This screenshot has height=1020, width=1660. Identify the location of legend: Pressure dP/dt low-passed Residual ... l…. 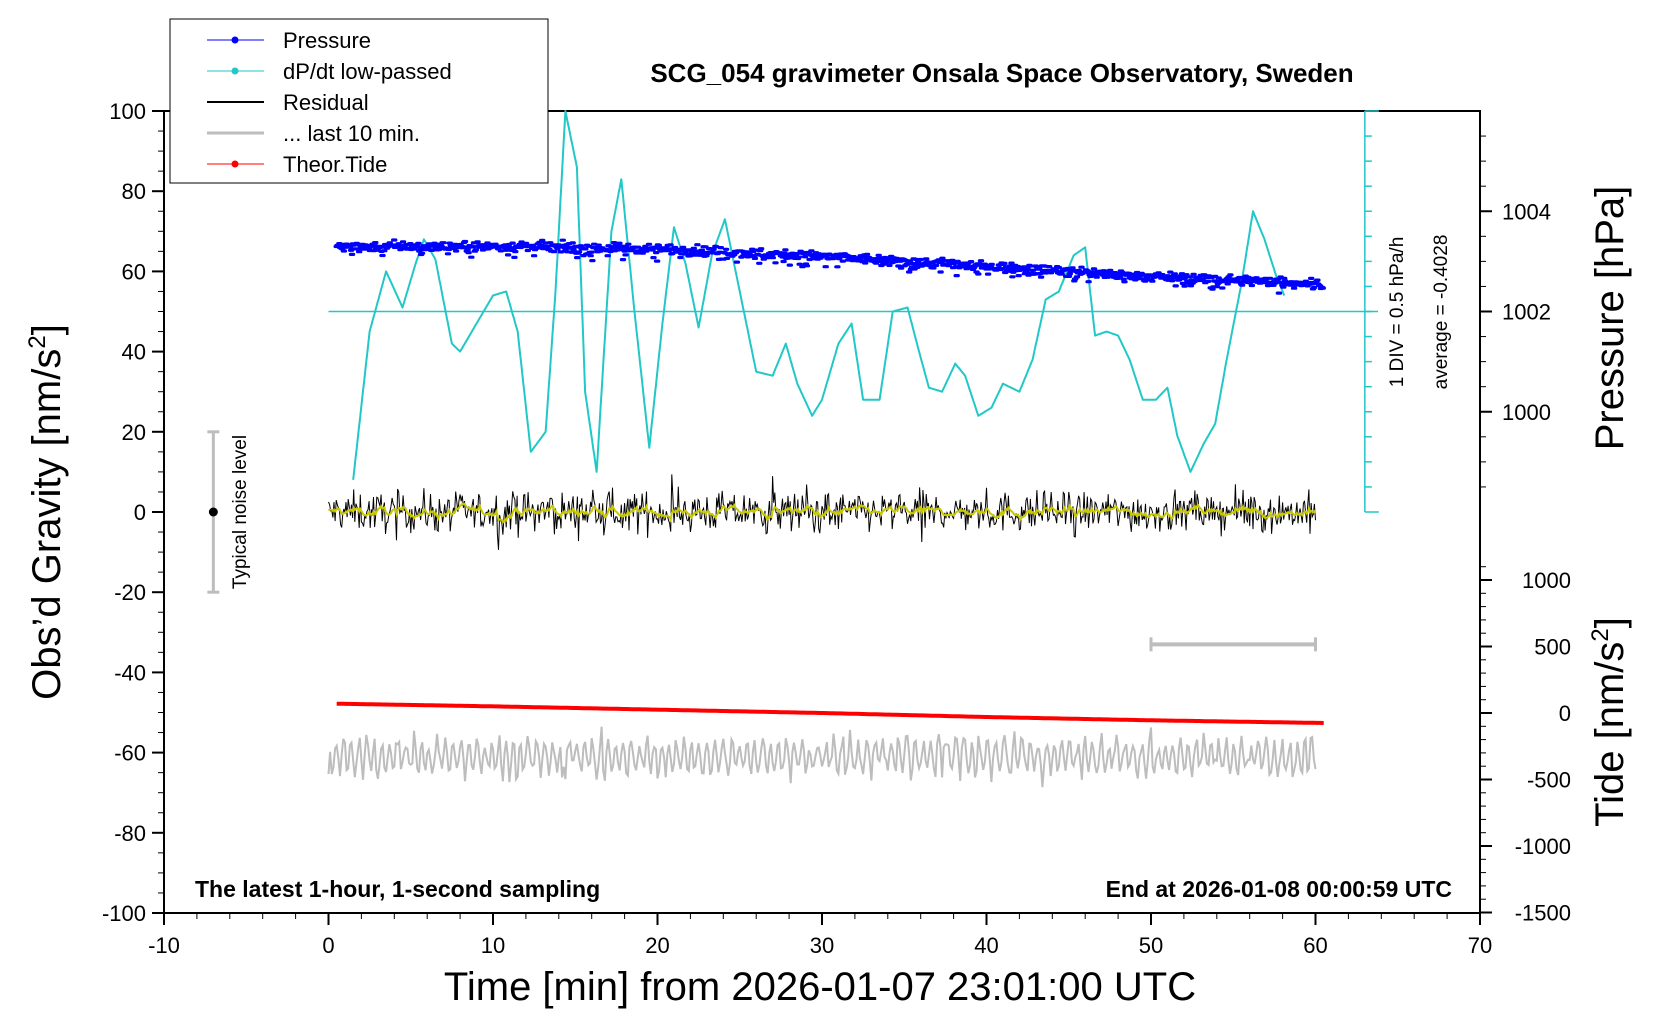
(359, 101).